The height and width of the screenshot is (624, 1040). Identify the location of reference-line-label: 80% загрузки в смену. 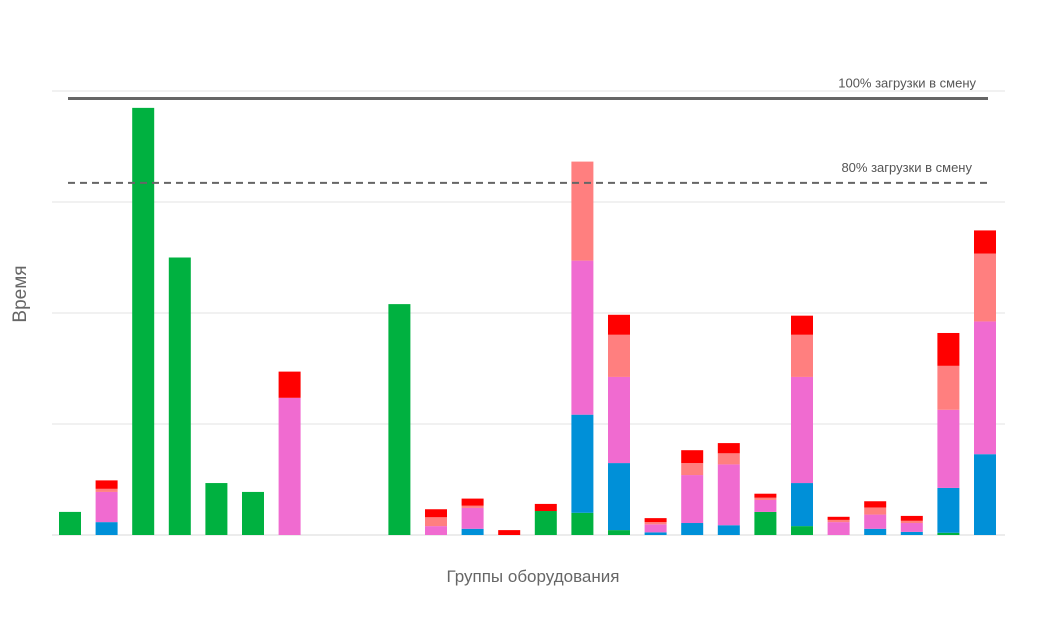
(906, 167).